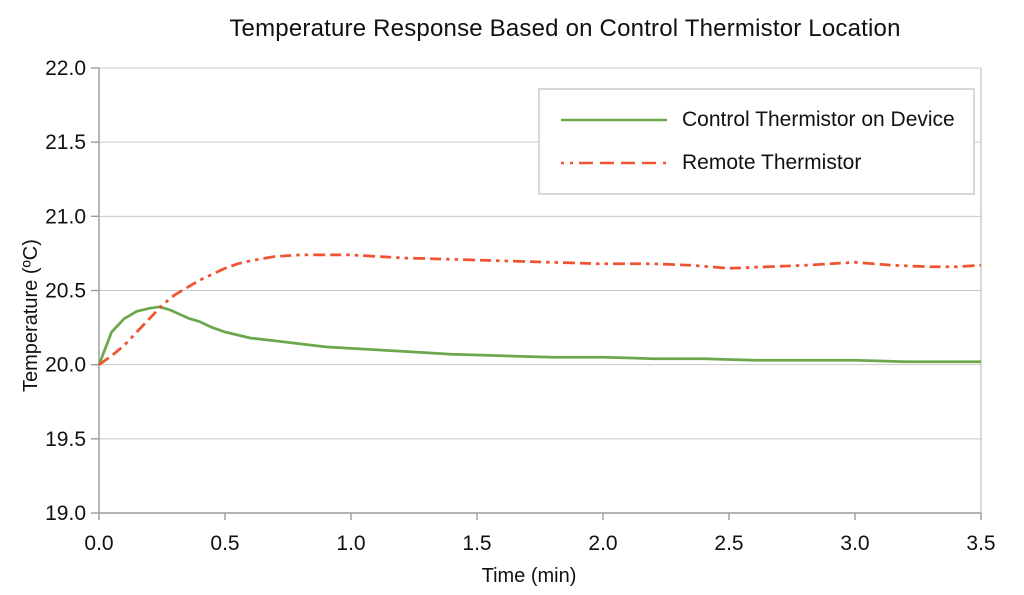  Describe the element at coordinates (65, 439) in the screenshot. I see `y-tick-label: 19.5` at that location.